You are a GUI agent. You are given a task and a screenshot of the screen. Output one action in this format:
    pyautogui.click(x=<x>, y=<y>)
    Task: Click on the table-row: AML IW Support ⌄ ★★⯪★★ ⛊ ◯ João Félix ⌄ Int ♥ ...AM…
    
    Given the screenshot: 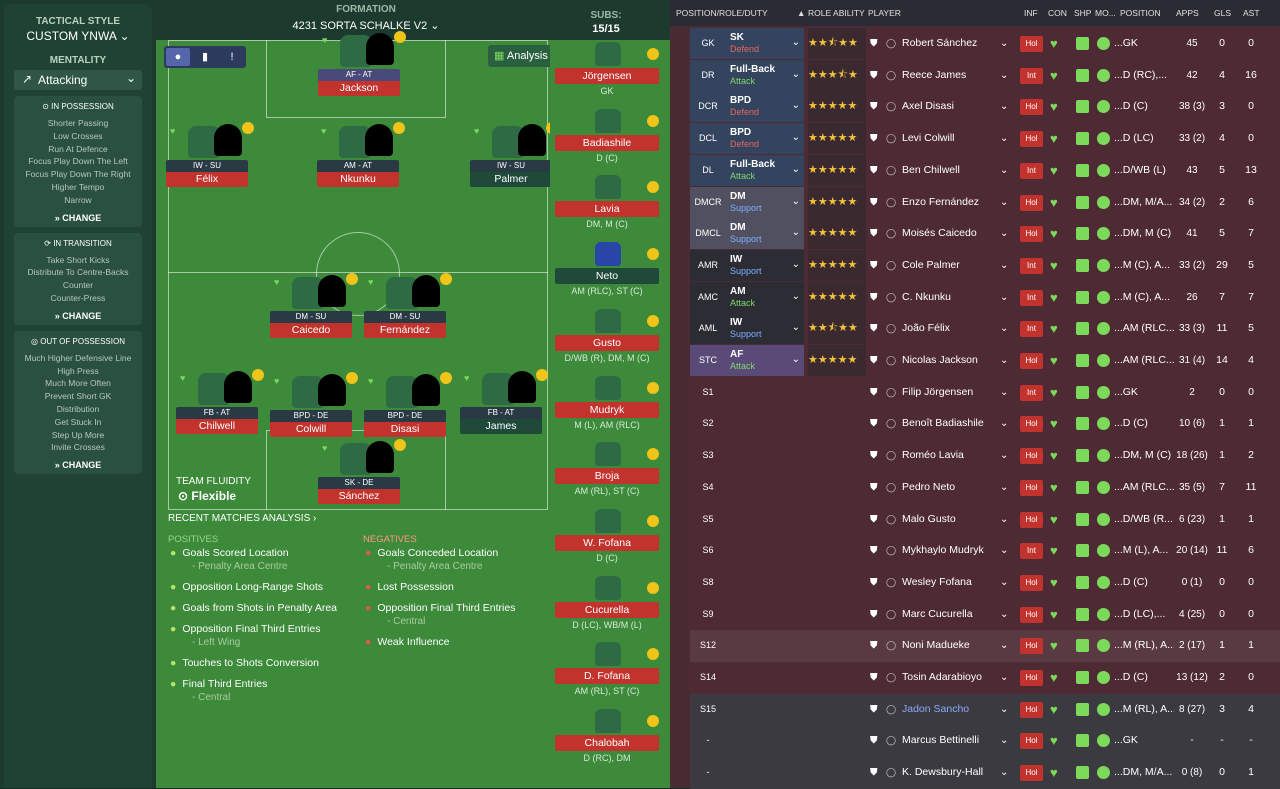 What is the action you would take?
    pyautogui.click(x=985, y=329)
    